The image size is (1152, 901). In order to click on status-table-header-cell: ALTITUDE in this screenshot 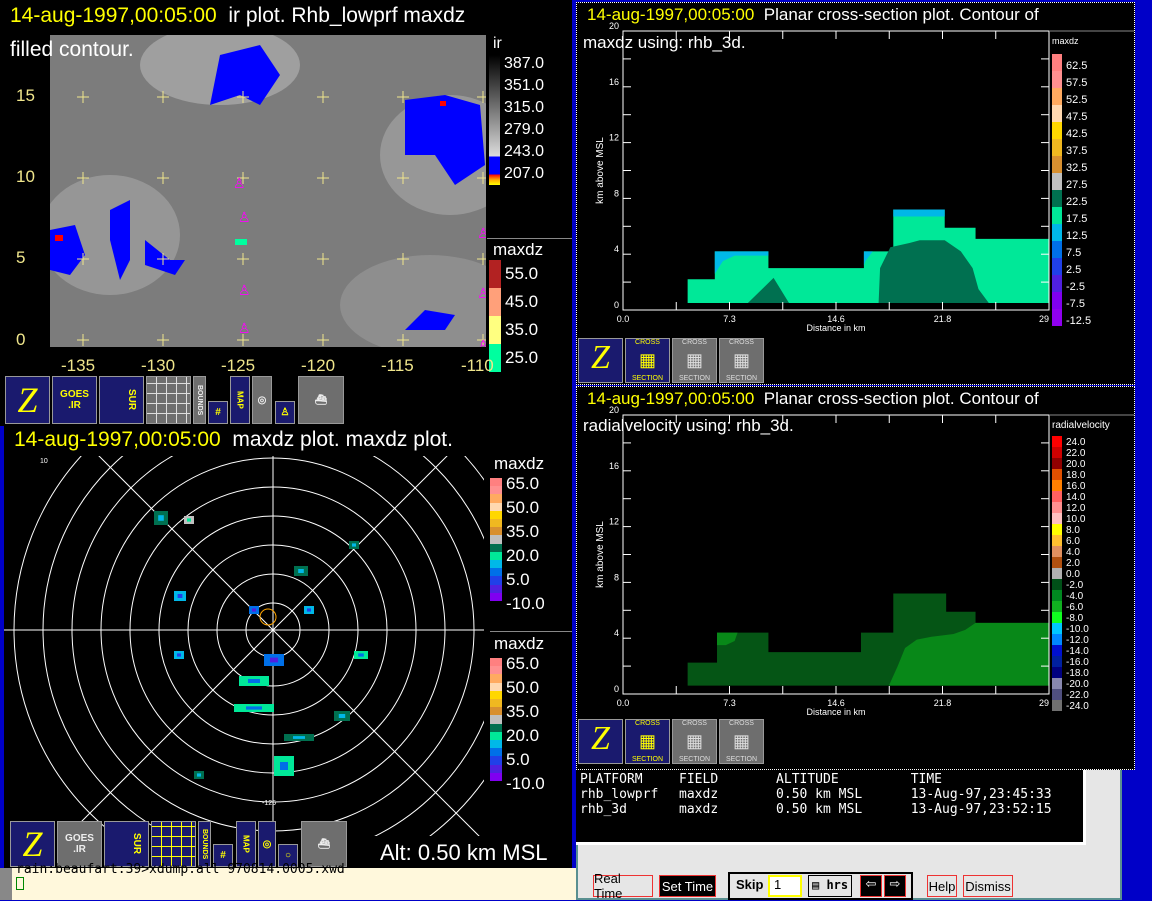, I will do `click(807, 779)`.